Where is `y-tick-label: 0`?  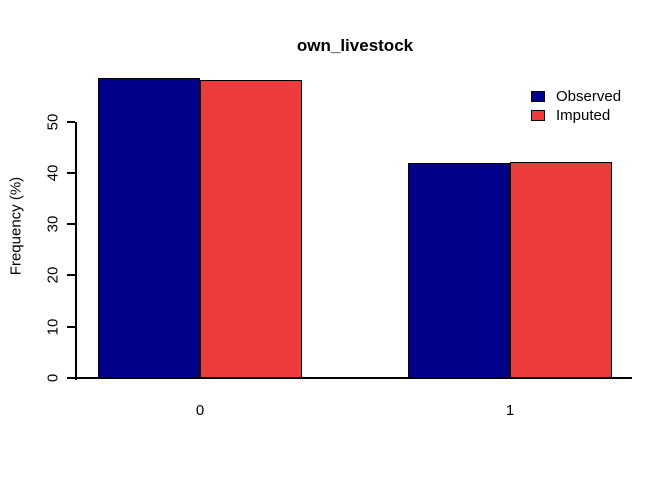 y-tick-label: 0 is located at coordinates (53, 378).